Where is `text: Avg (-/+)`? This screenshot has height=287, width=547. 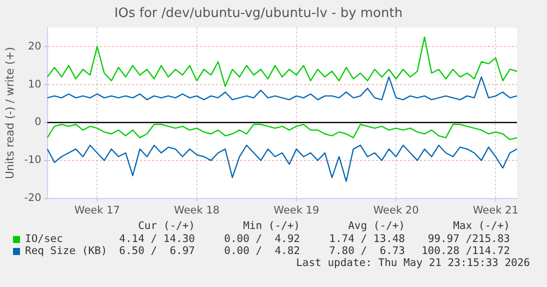
text: Avg (-/+) is located at coordinates (376, 226).